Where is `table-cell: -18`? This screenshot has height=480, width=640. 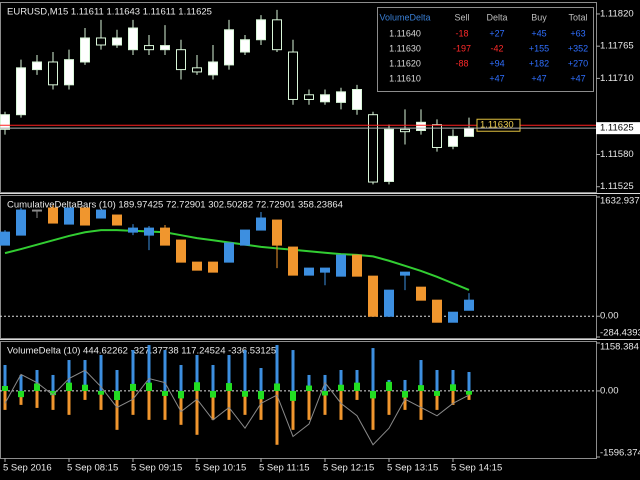 table-cell: -18 is located at coordinates (461, 33).